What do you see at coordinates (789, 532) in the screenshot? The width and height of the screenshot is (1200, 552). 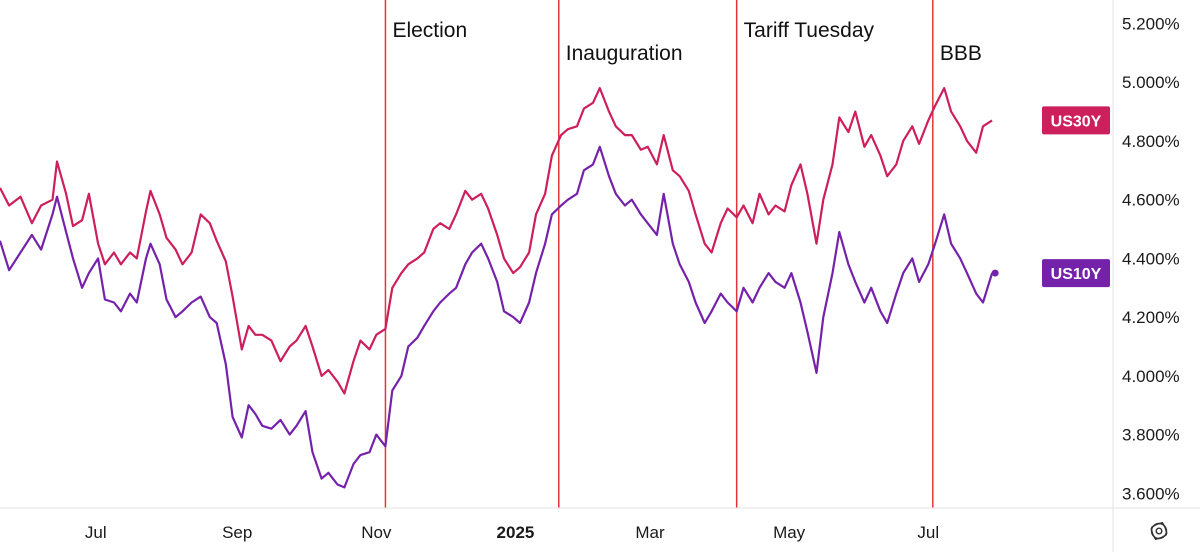 I see `x-tick-label: May` at bounding box center [789, 532].